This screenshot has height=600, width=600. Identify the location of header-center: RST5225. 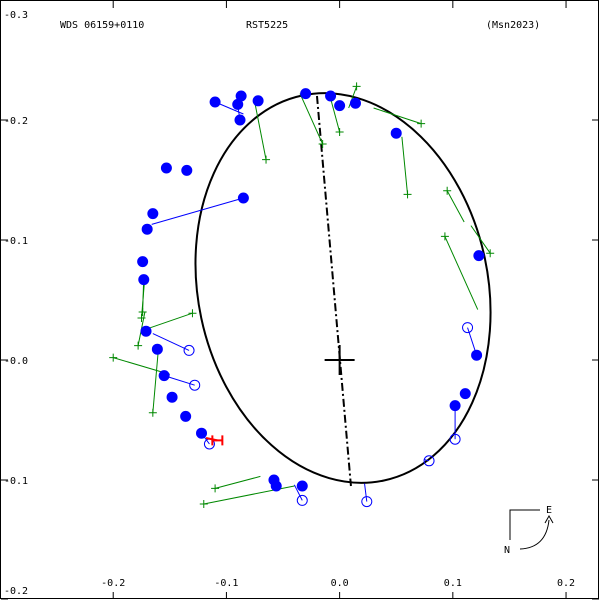
(267, 25).